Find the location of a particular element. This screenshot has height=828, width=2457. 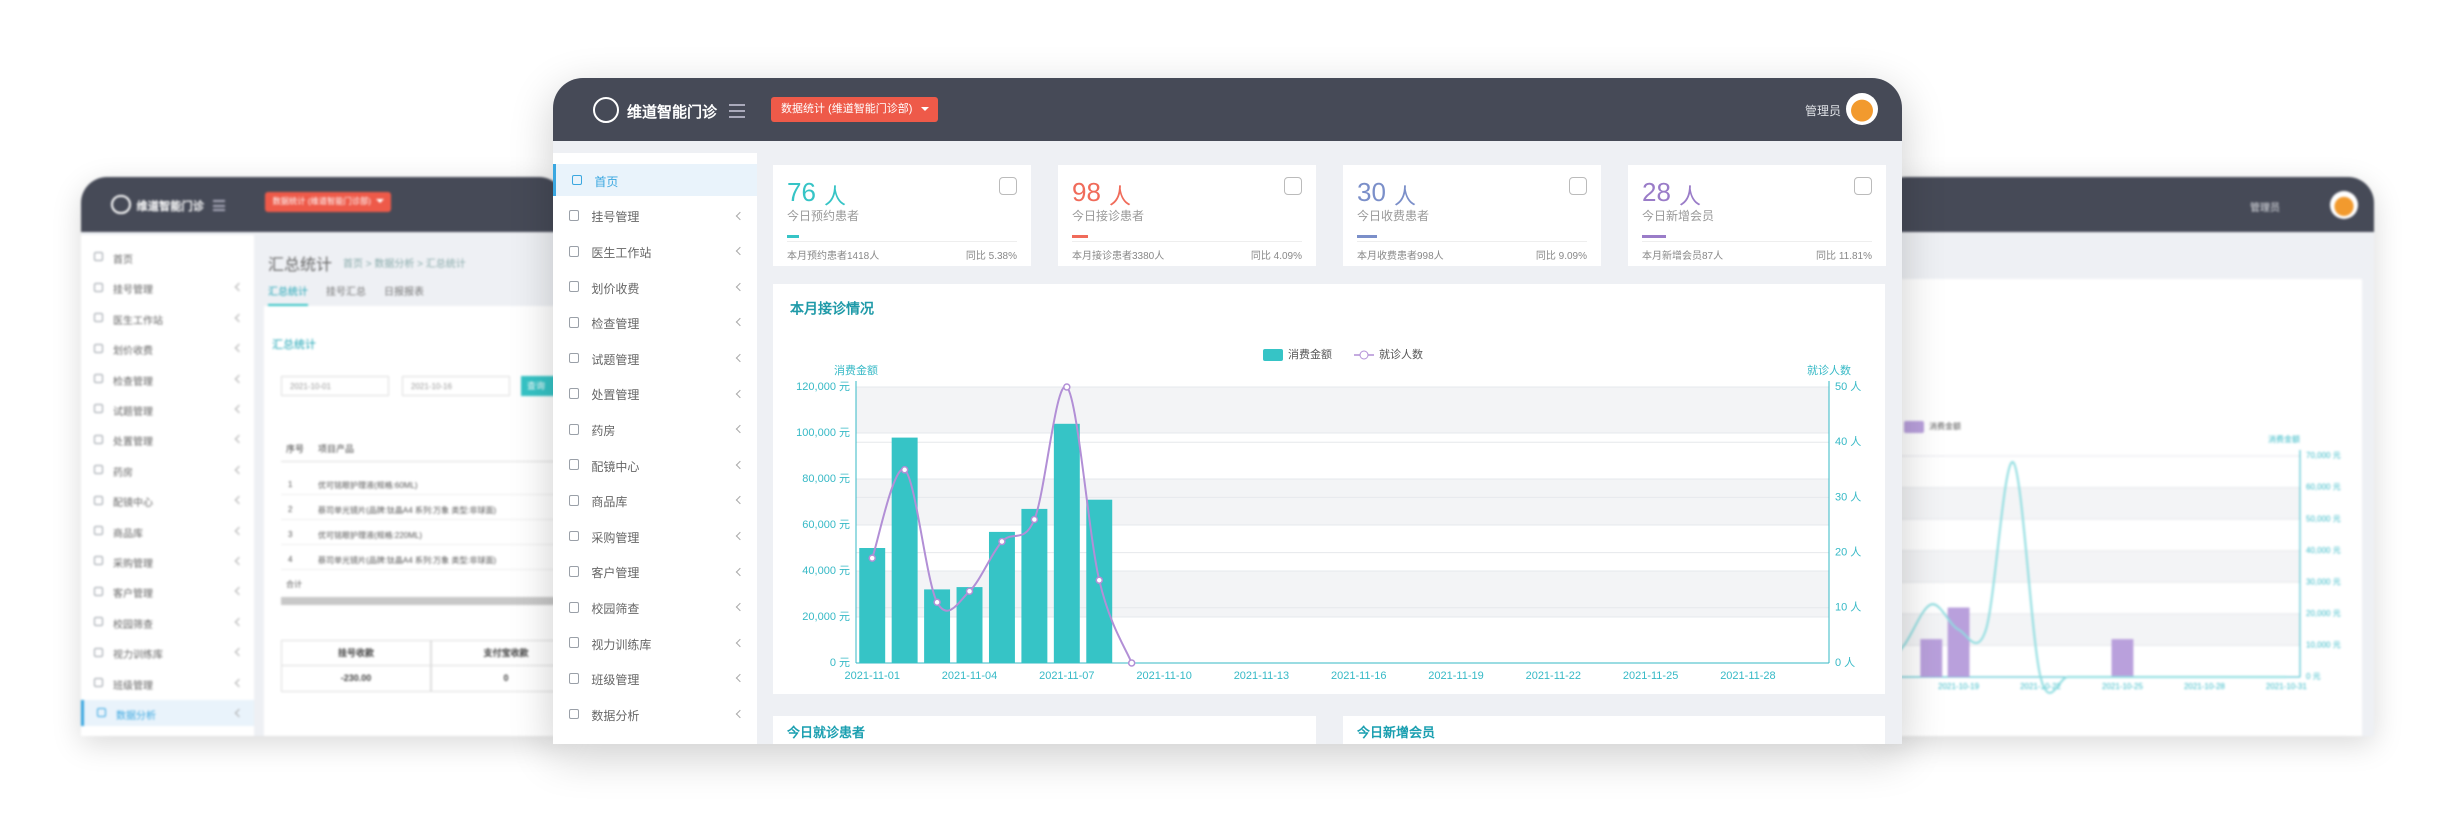

pay-header-cell: 挂号收款 is located at coordinates (356, 653).